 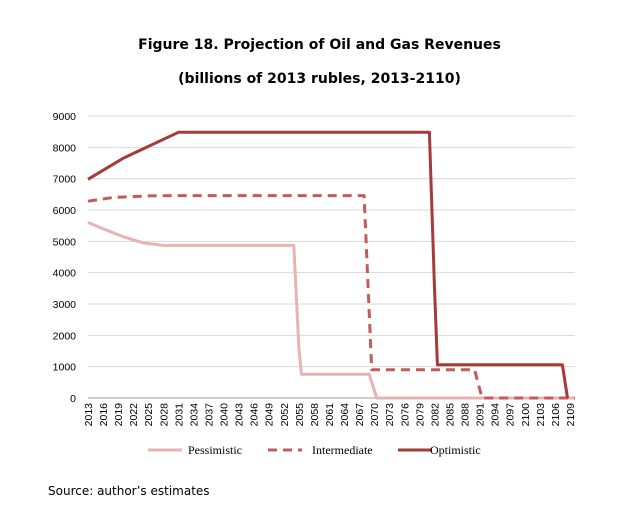 I want to click on x-tick-label: 2025, so click(x=149, y=415).